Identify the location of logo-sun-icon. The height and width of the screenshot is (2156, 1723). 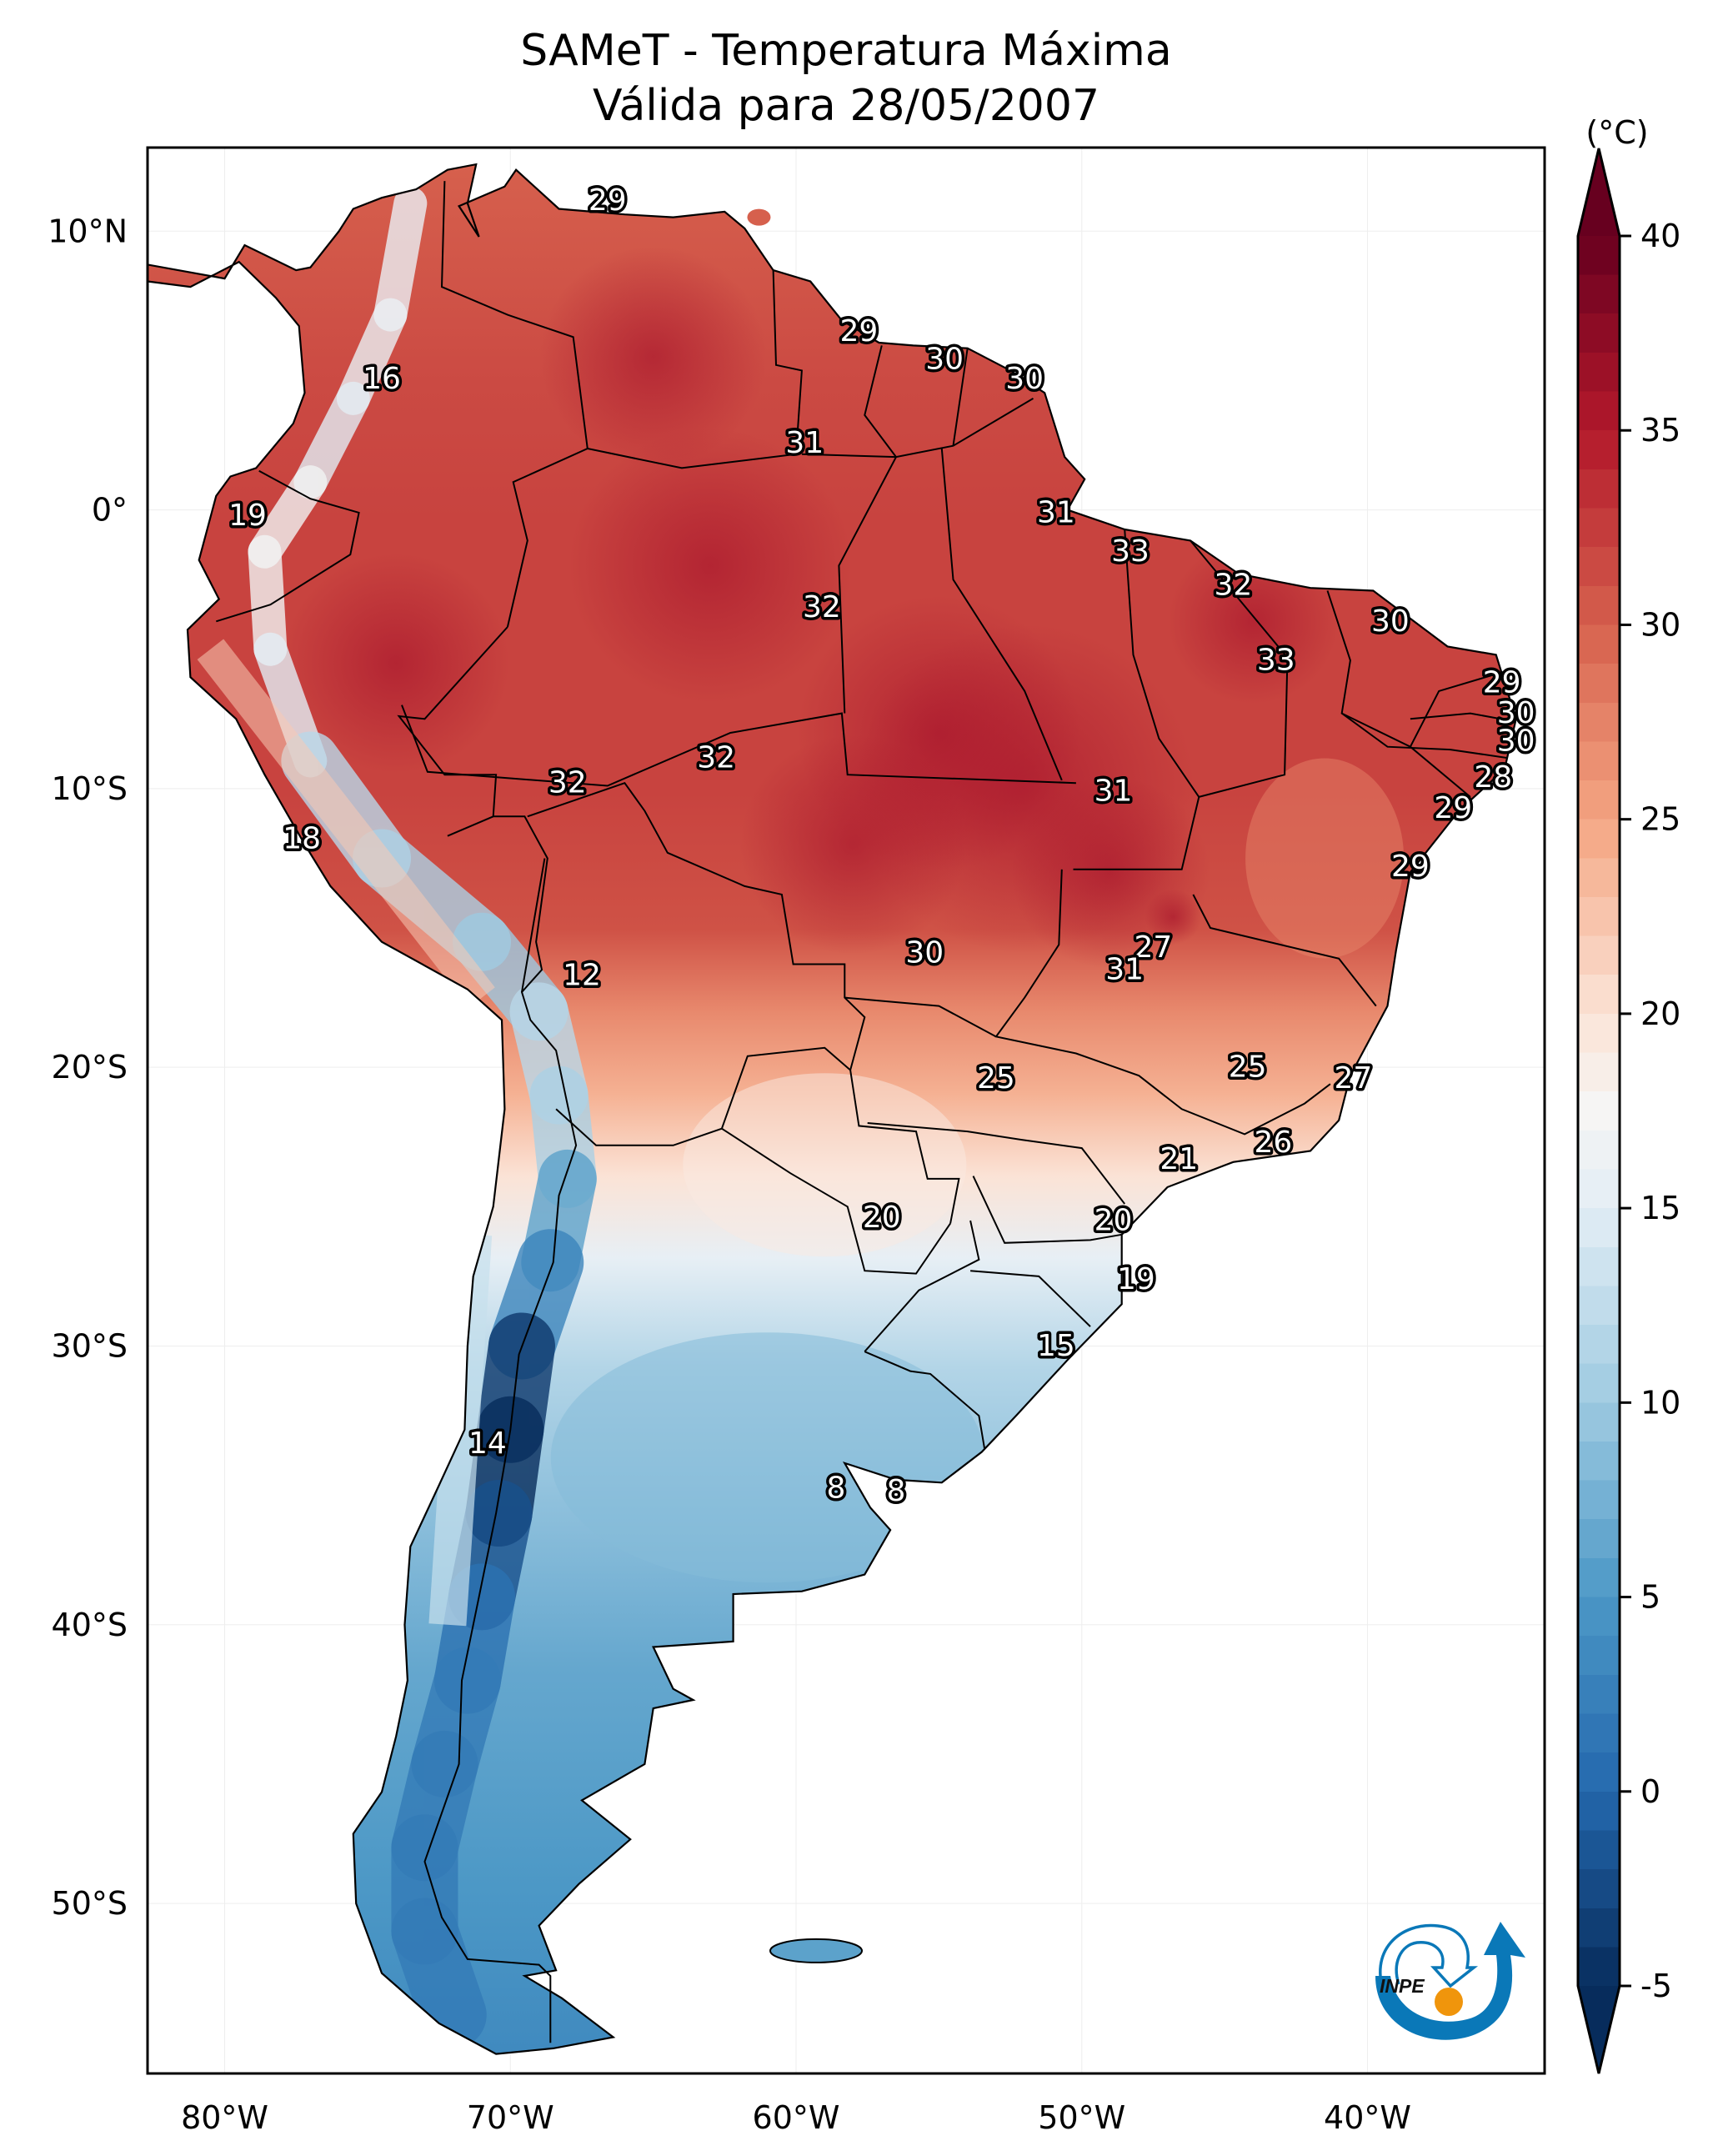
(1449, 2002).